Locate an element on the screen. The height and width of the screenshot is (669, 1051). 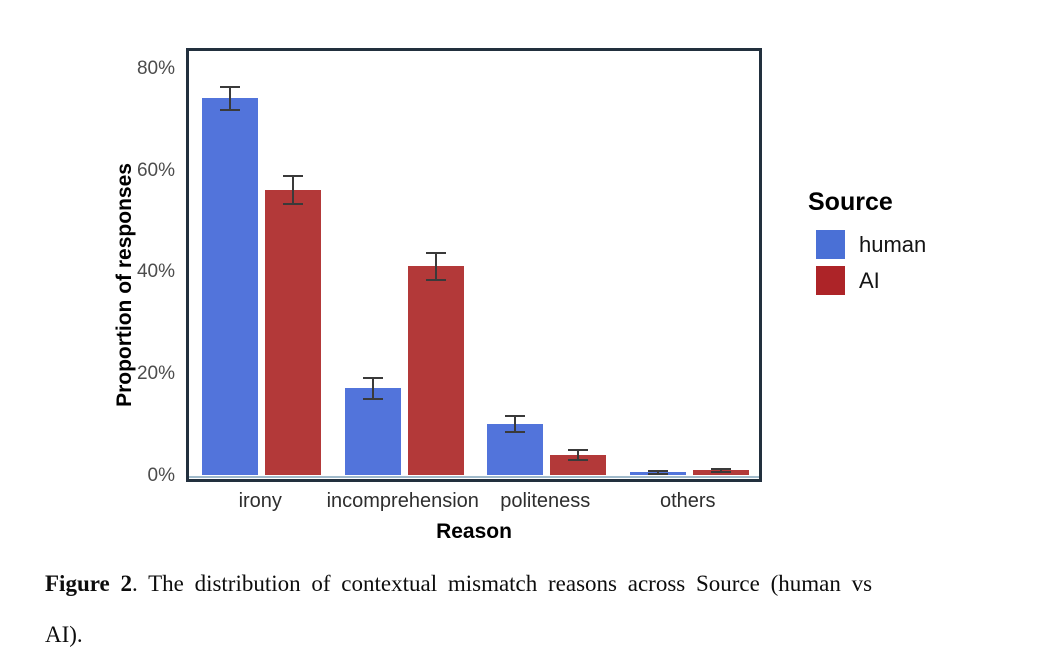
error-bar-cap-top-human-irony is located at coordinates (230, 86).